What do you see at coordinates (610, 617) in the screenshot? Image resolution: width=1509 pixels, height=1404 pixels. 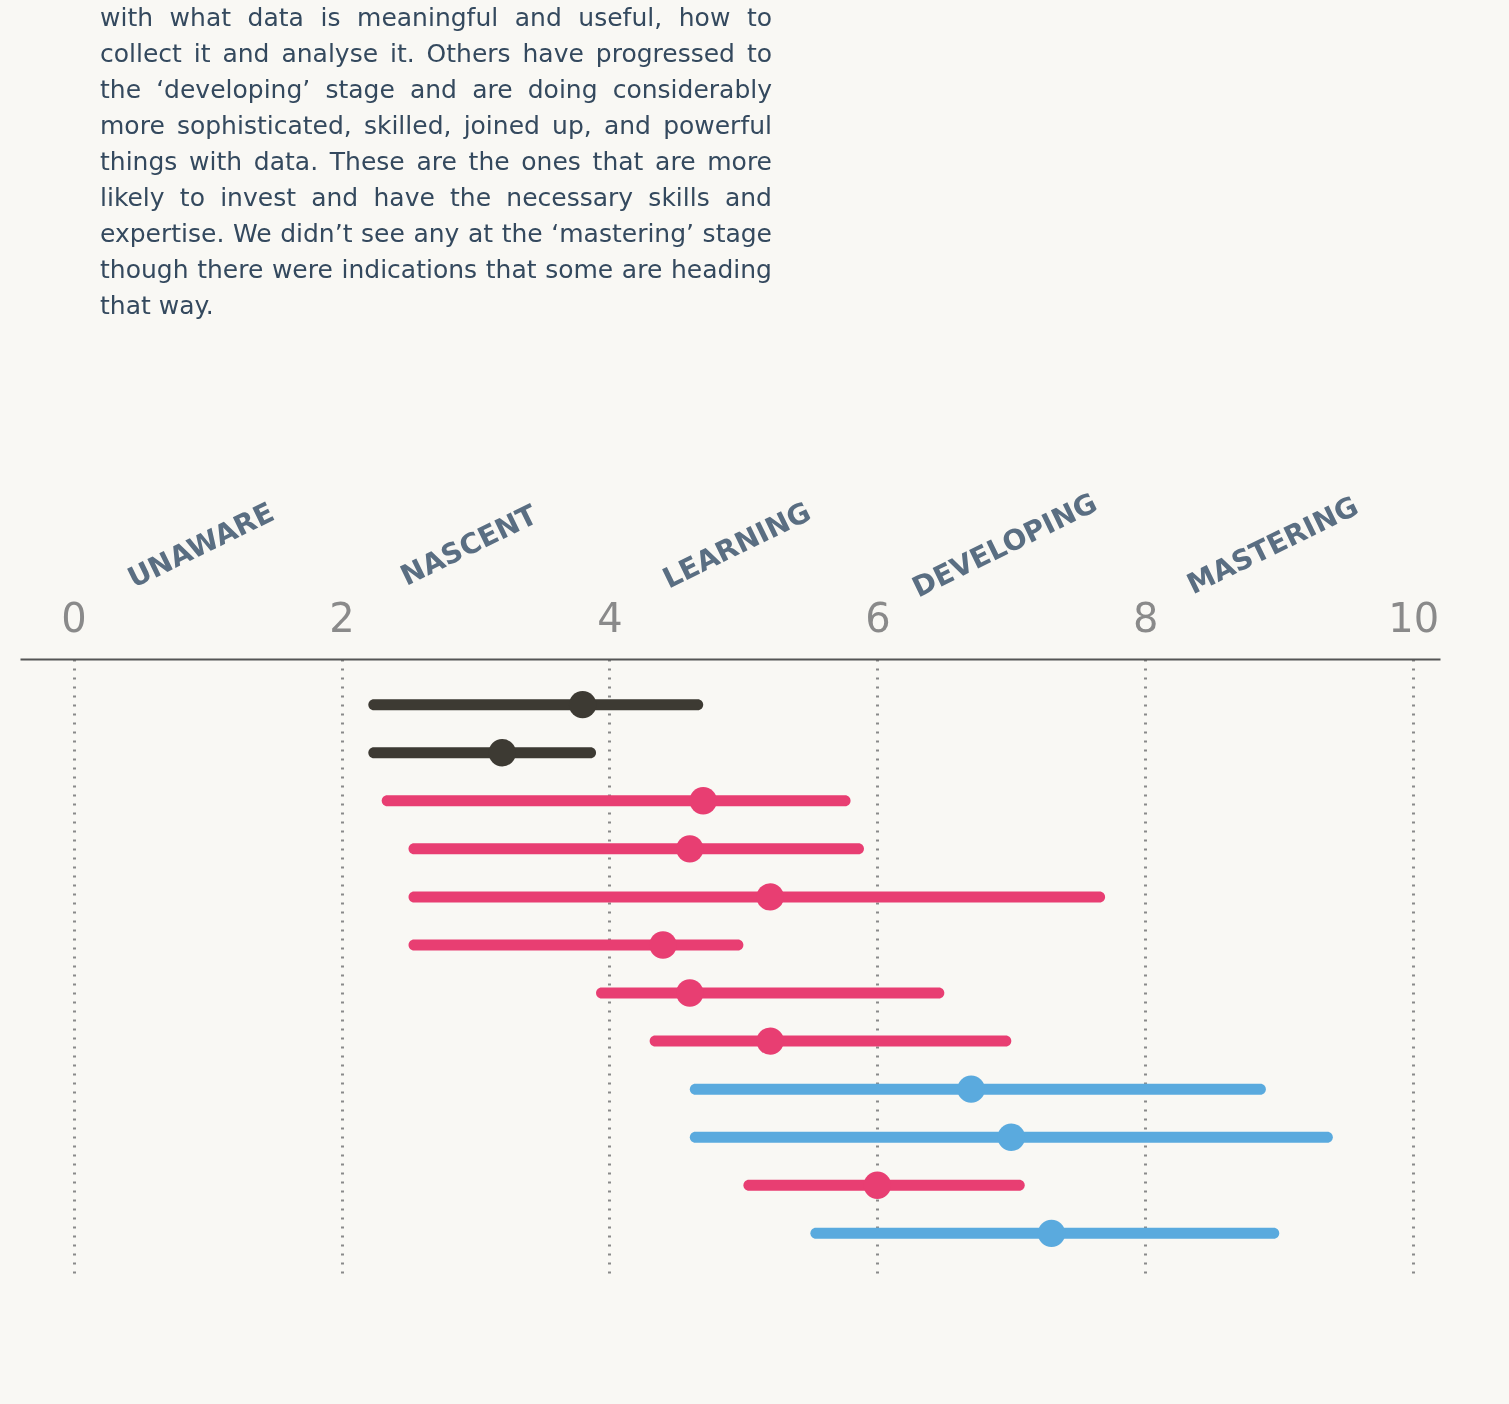 I see `x-tick-label: 4` at bounding box center [610, 617].